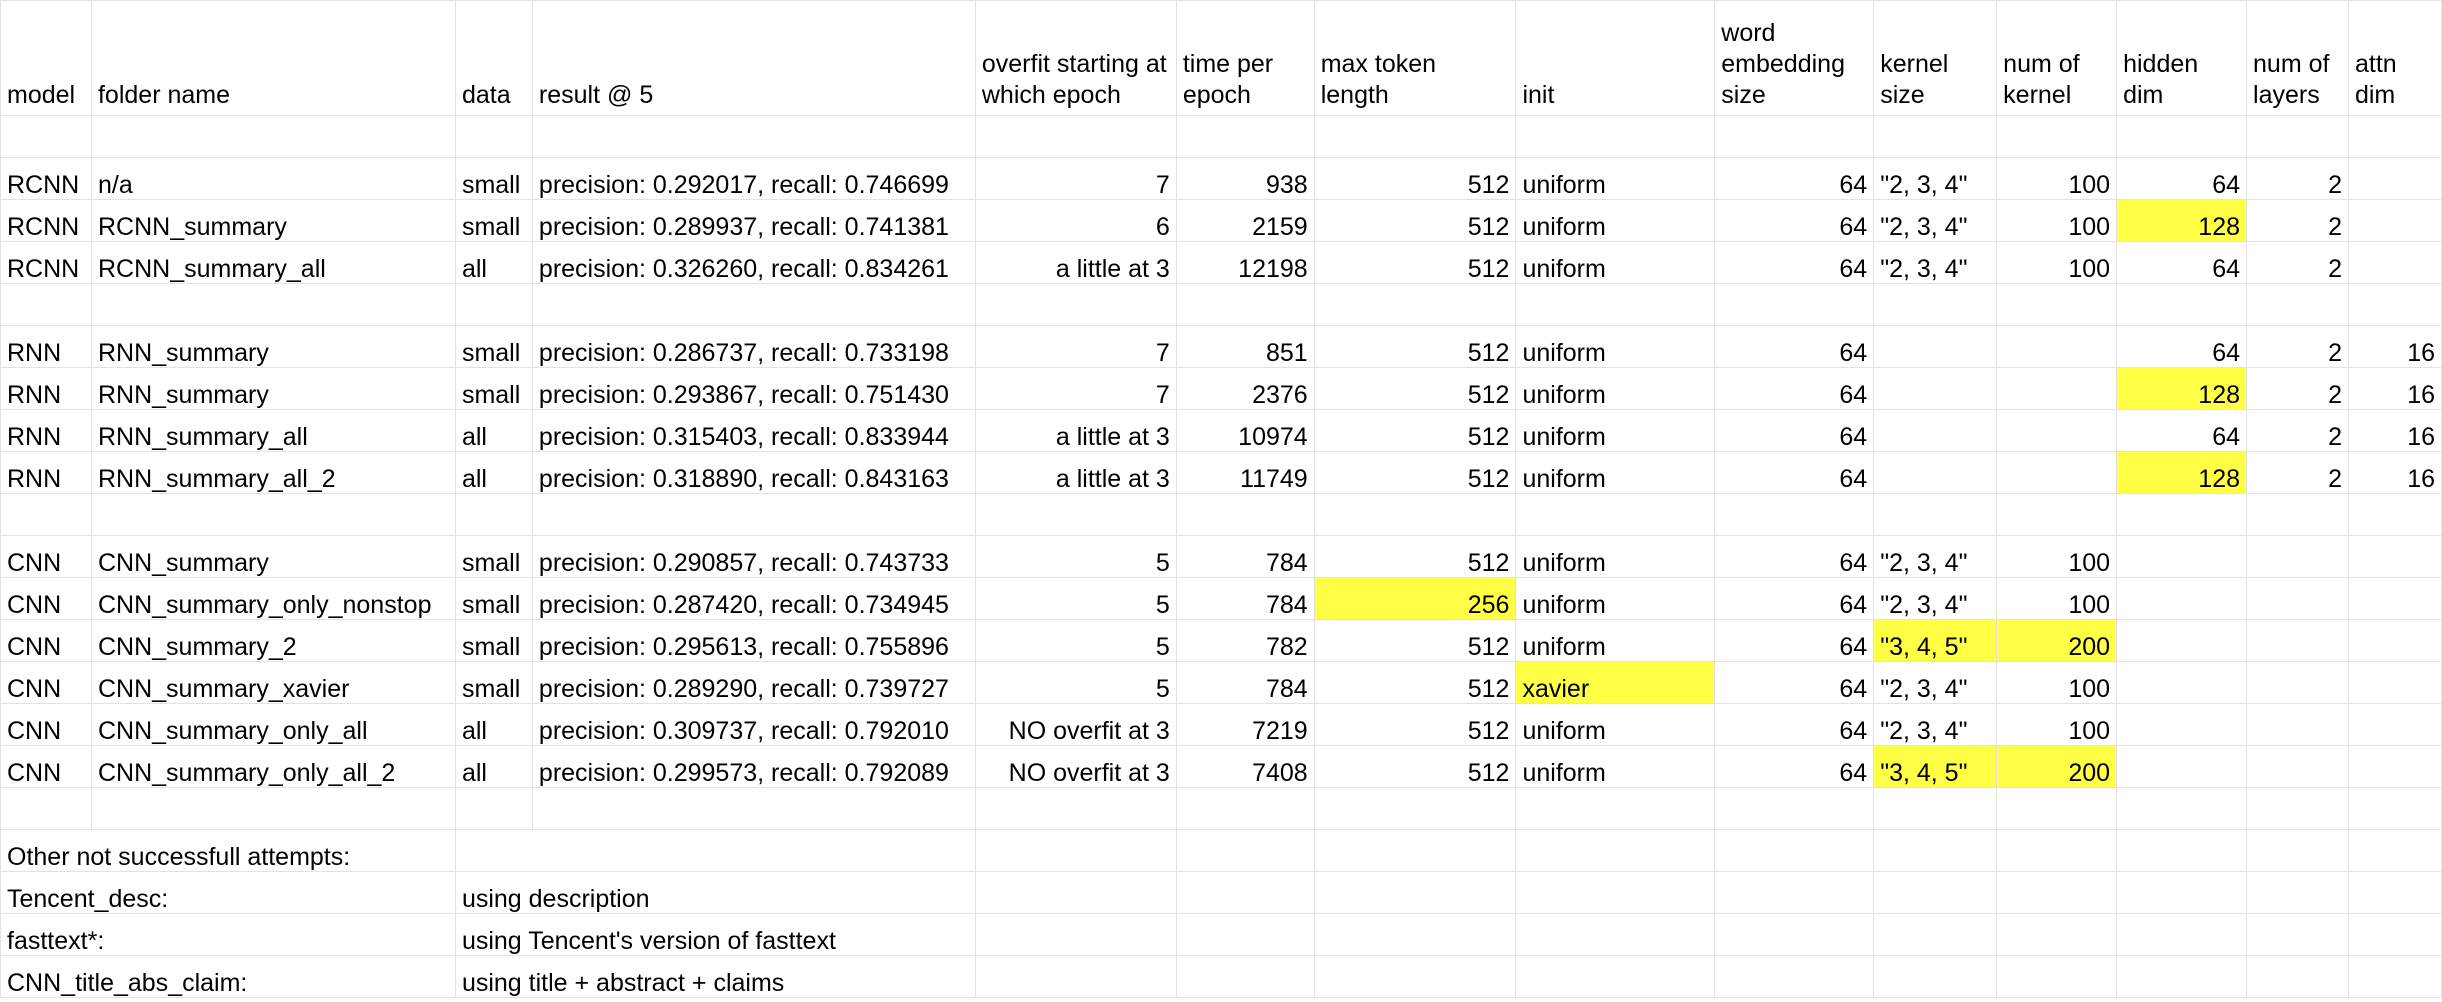 The height and width of the screenshot is (1002, 2442). I want to click on cell-num-of-kernel, so click(2057, 346).